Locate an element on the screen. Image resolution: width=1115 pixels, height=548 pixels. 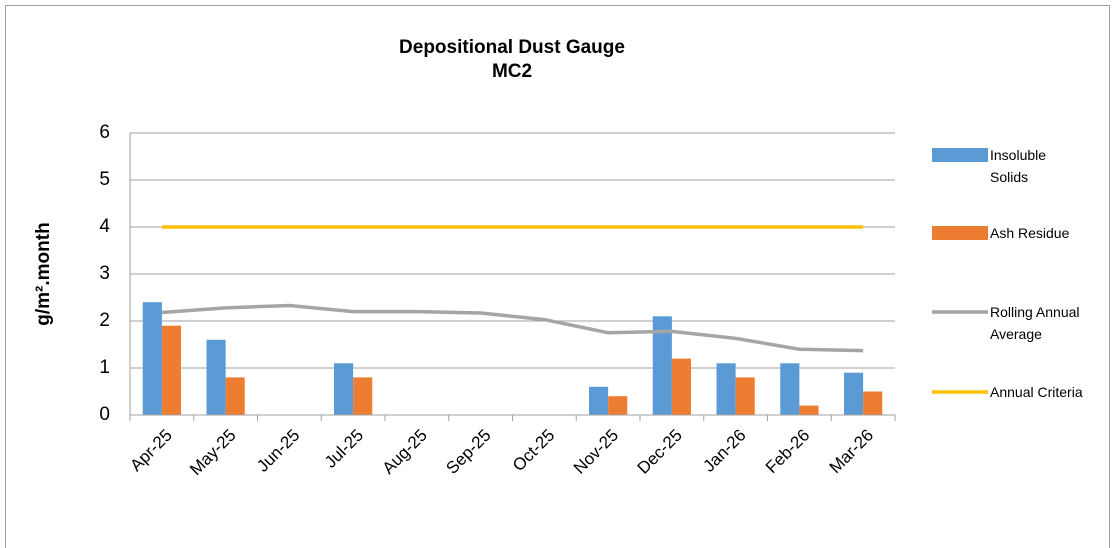
y-tick-label: 2 is located at coordinates (104, 320).